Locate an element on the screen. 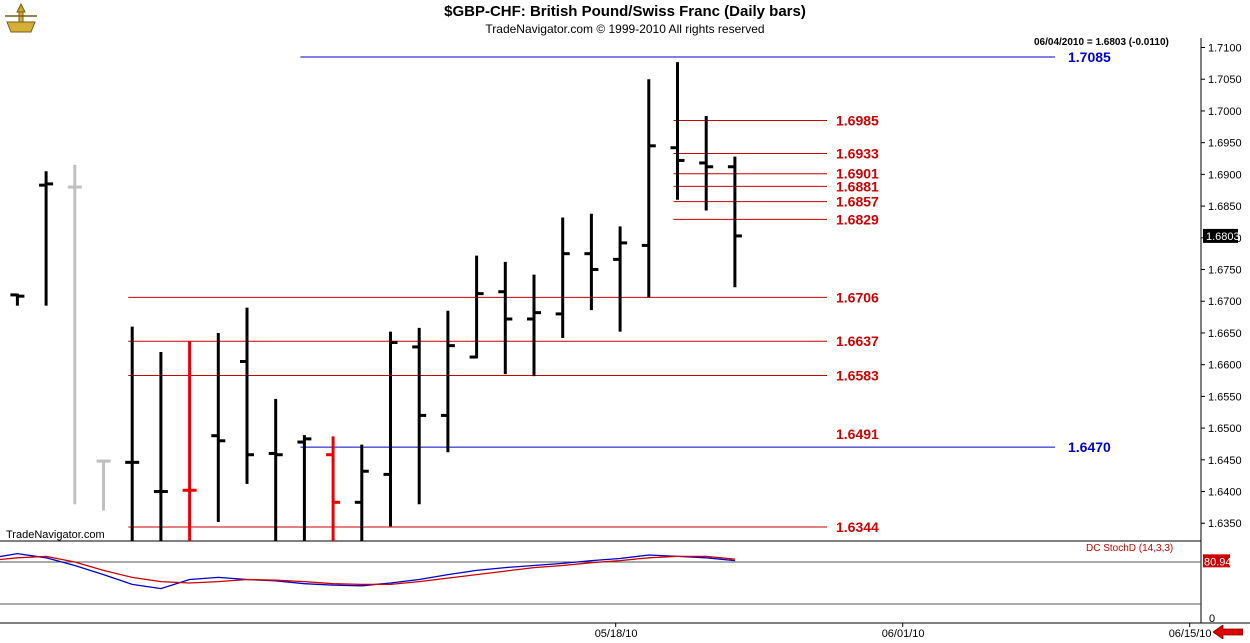  y-tick-label: 1.7000 is located at coordinates (1225, 112).